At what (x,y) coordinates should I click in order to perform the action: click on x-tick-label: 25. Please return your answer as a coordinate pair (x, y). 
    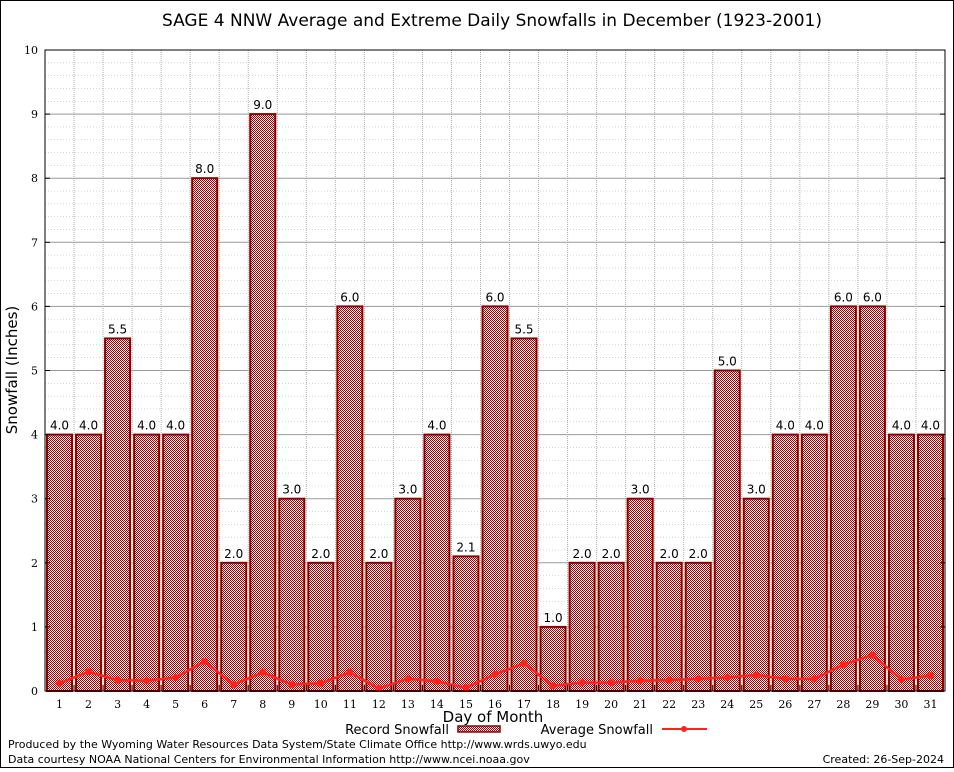
    Looking at the image, I should click on (756, 704).